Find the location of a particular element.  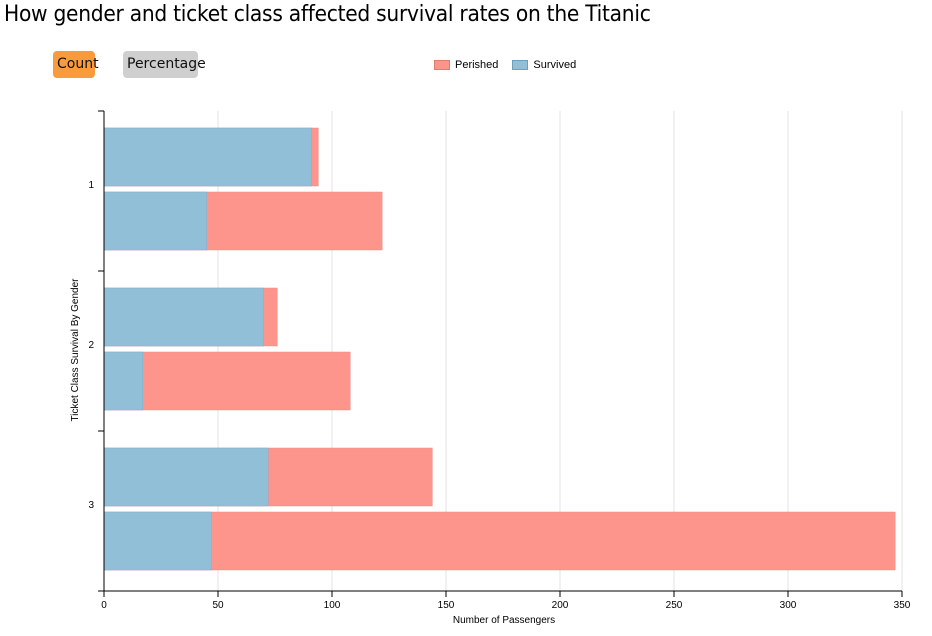

y-axis-title: Ticket Class Survival By Gender is located at coordinates (75, 350).